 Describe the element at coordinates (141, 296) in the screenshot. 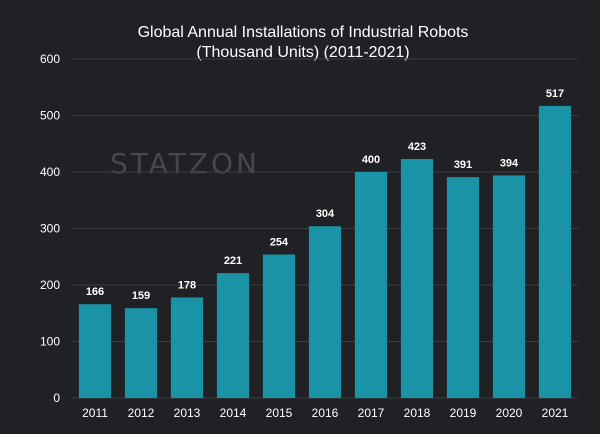

I see `bar-value-label: 159` at that location.